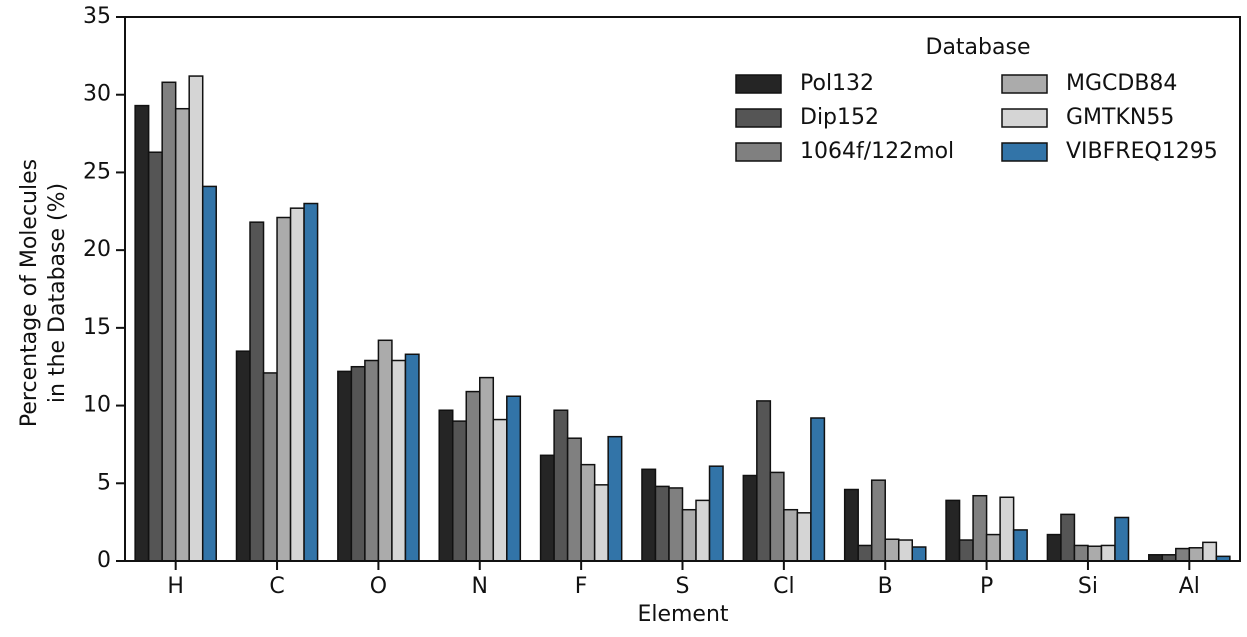 This screenshot has height=637, width=1247. I want to click on x-tick-label: O, so click(378, 586).